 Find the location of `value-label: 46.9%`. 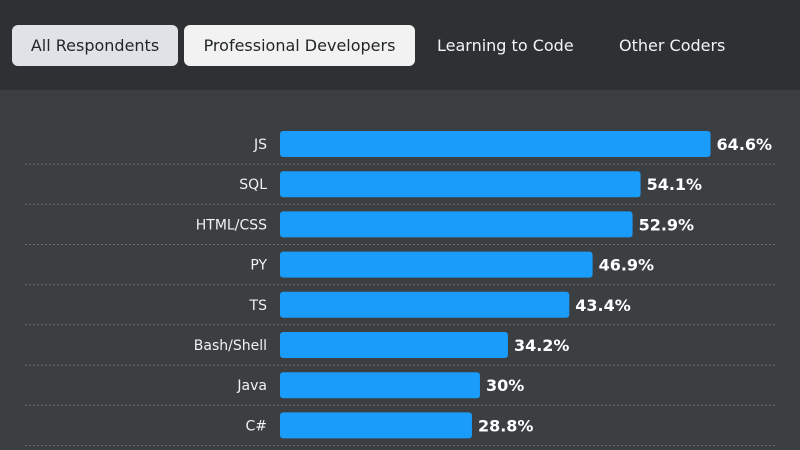

value-label: 46.9% is located at coordinates (627, 265).